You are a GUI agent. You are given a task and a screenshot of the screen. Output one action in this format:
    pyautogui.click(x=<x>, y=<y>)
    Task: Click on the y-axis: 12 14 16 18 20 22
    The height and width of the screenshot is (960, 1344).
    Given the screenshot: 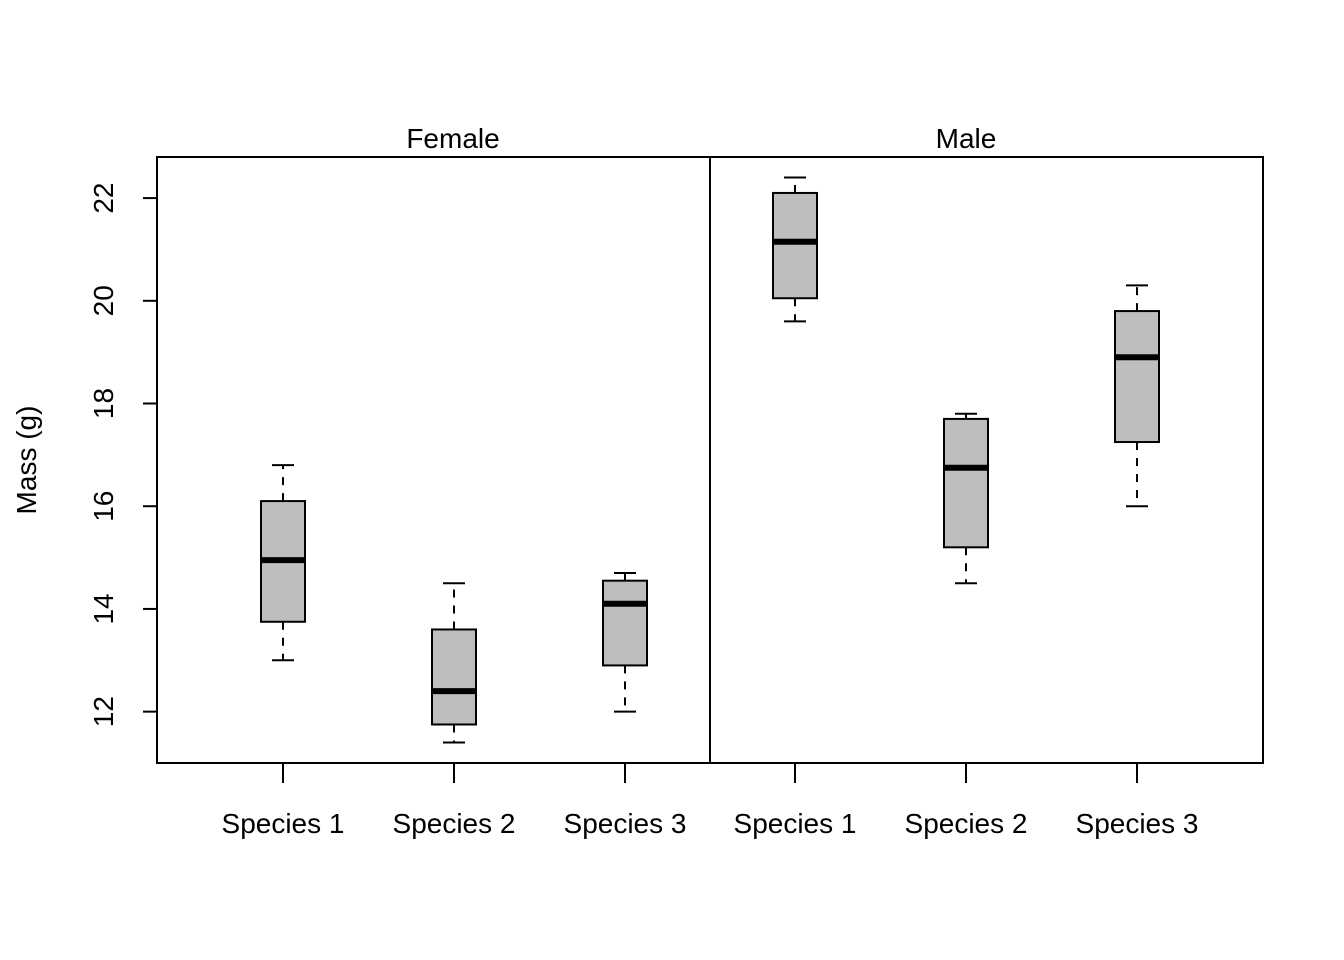 What is the action you would take?
    pyautogui.click(x=122, y=455)
    